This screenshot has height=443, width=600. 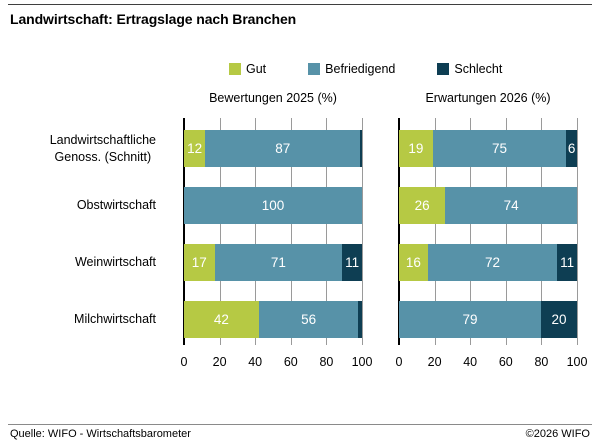 What do you see at coordinates (116, 205) in the screenshot?
I see `category-label-text: Obstwirtschaft` at bounding box center [116, 205].